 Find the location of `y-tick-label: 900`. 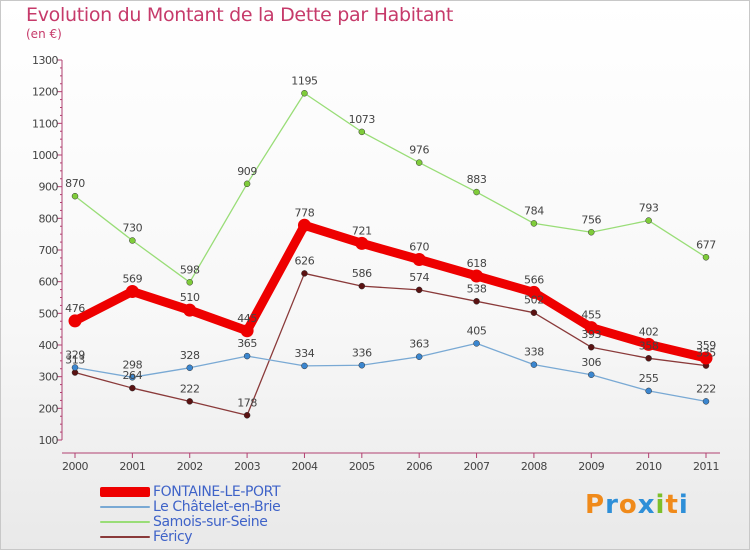

y-tick-label: 900 is located at coordinates (49, 187).